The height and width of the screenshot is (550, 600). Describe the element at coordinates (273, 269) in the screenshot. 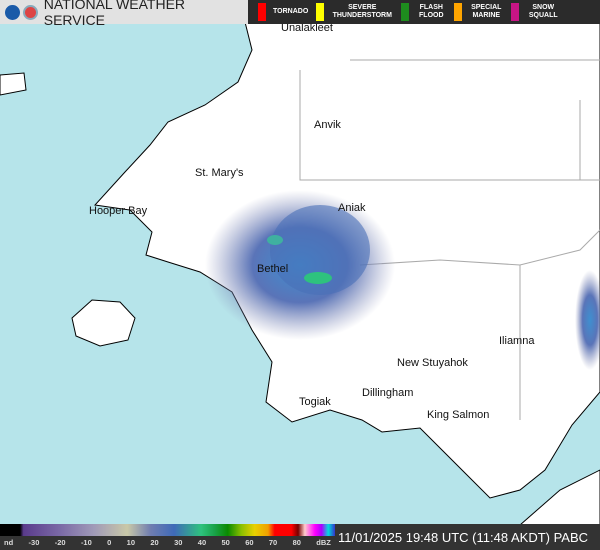

I see `place-bethel: Bethel` at that location.